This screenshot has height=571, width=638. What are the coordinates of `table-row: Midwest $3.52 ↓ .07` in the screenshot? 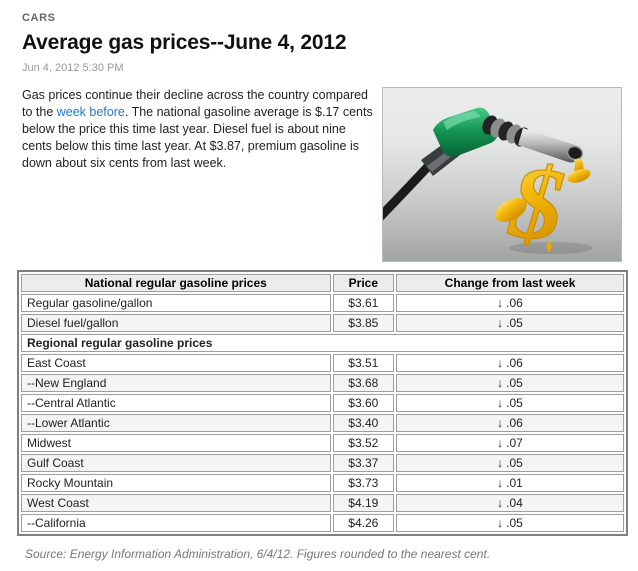 It's located at (322, 443).